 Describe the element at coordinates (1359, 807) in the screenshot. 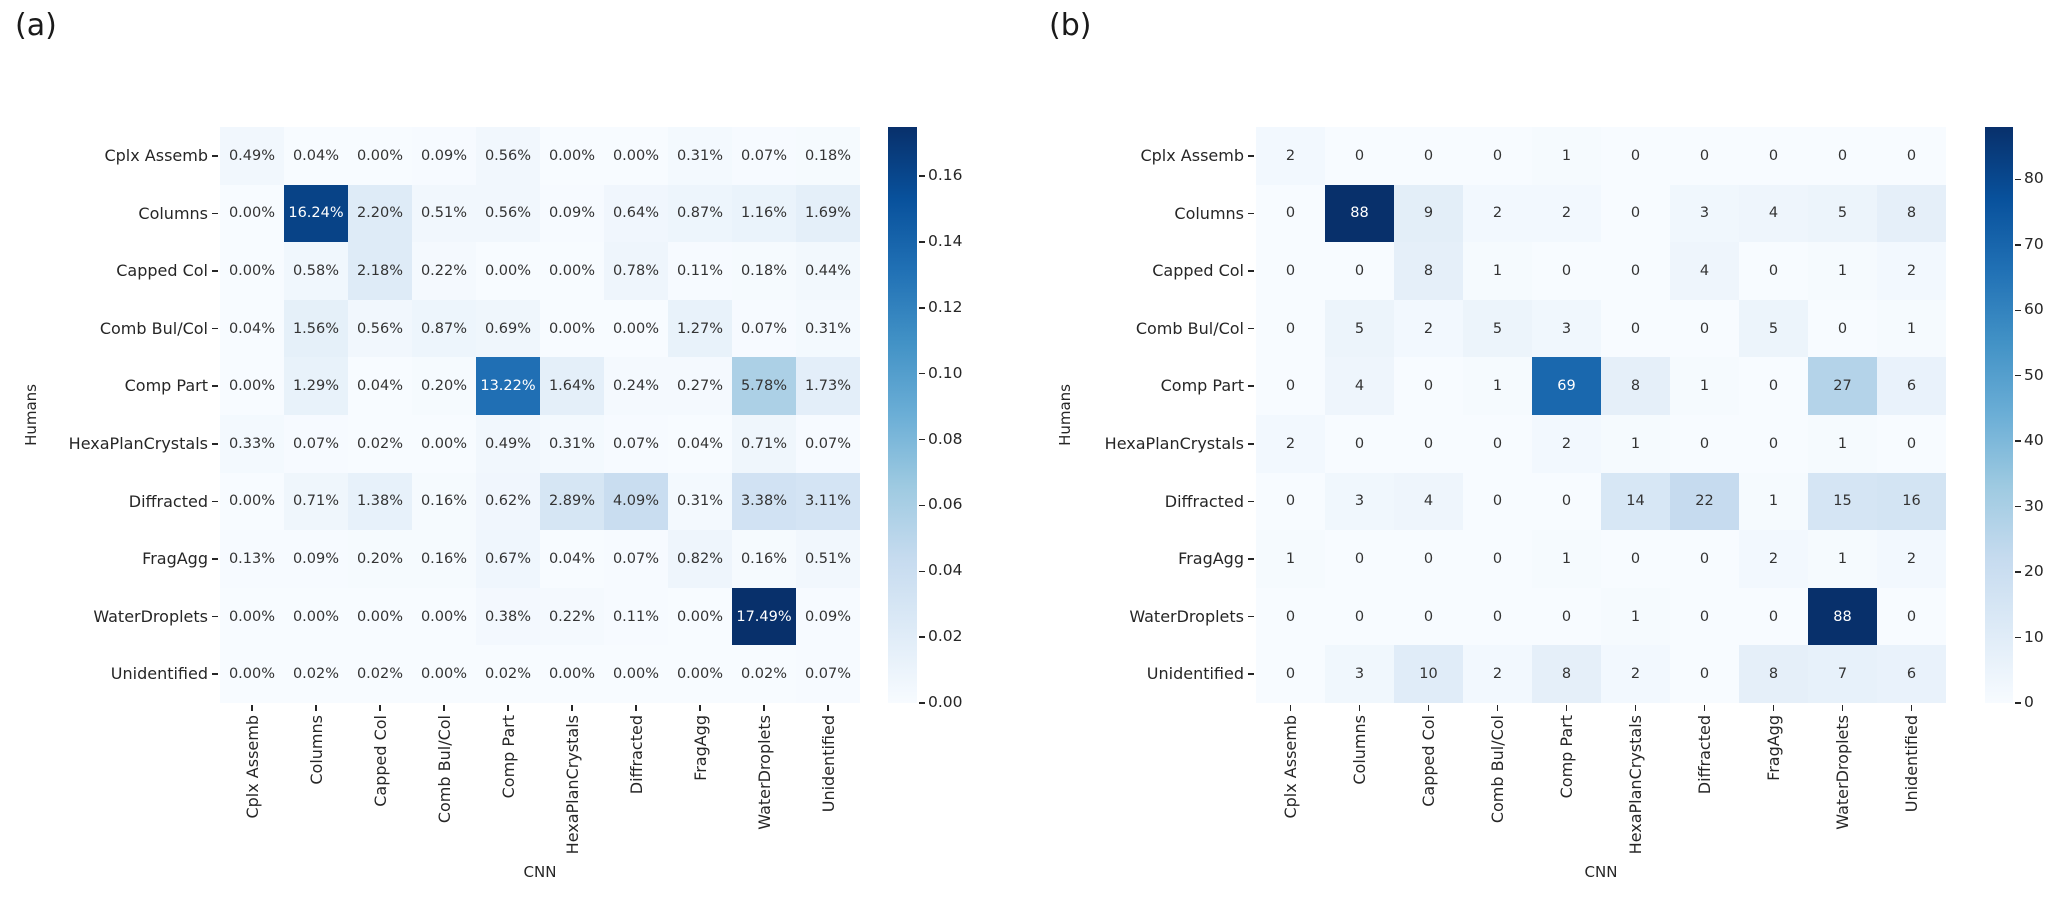

I see `x-tick-label: Columns` at that location.